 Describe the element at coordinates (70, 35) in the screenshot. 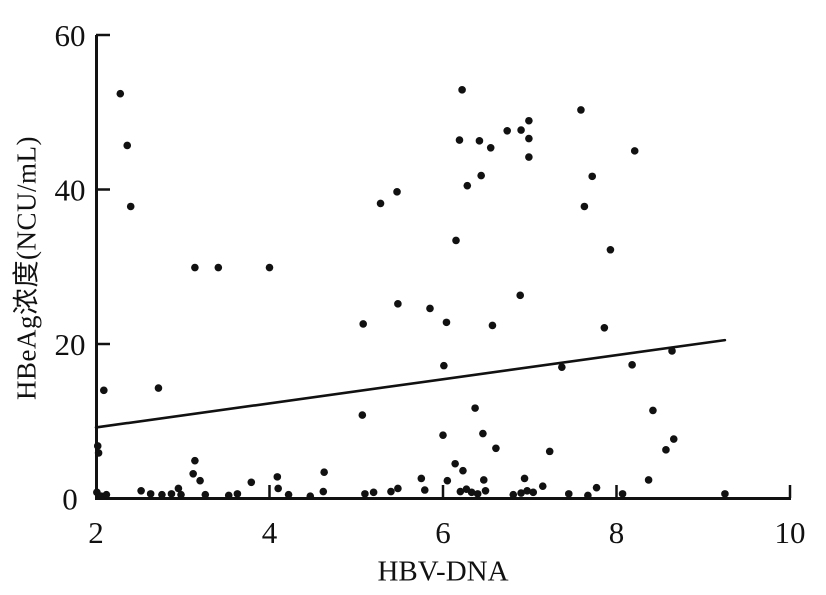

I see `y-tick-label-60: 60` at that location.